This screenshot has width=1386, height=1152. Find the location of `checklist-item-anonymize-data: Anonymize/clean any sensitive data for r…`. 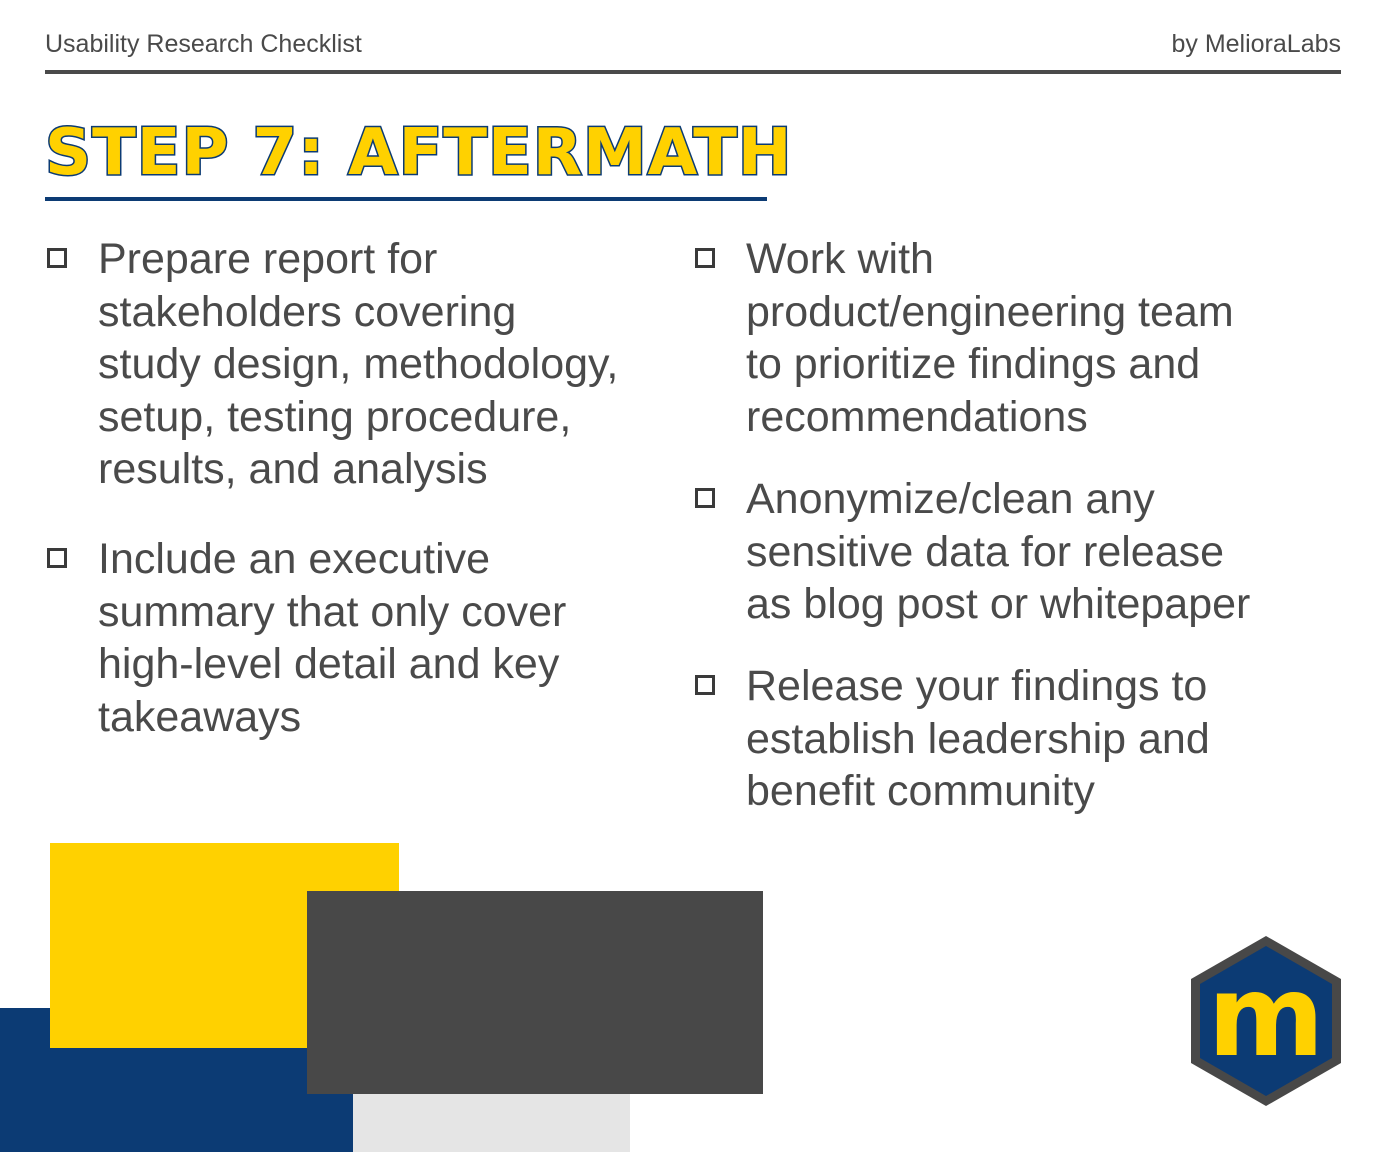

checklist-item-anonymize-data: Anonymize/clean any sensitive data for r… is located at coordinates (972, 552).